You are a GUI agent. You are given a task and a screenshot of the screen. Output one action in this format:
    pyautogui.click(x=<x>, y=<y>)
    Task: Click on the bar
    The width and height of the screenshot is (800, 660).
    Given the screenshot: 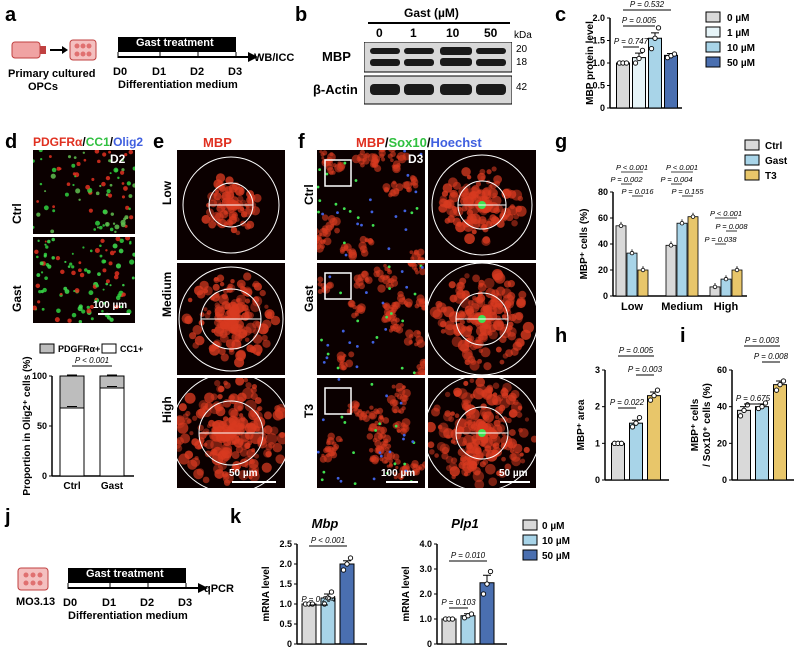 What is the action you would take?
    pyautogui.click(x=737, y=283)
    